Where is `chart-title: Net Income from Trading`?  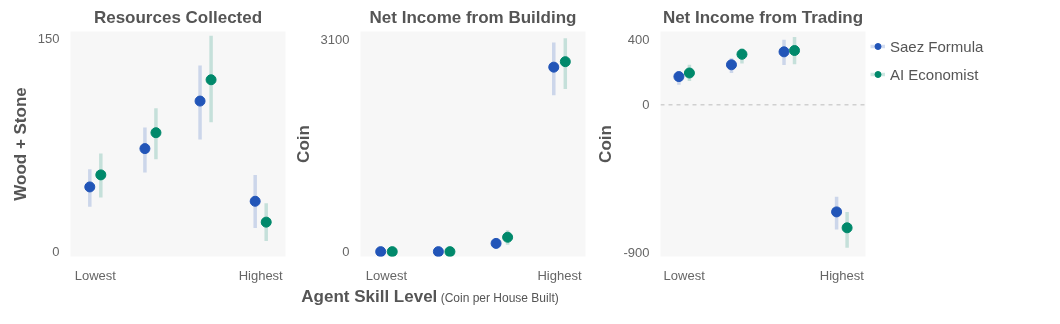 chart-title: Net Income from Trading is located at coordinates (763, 17).